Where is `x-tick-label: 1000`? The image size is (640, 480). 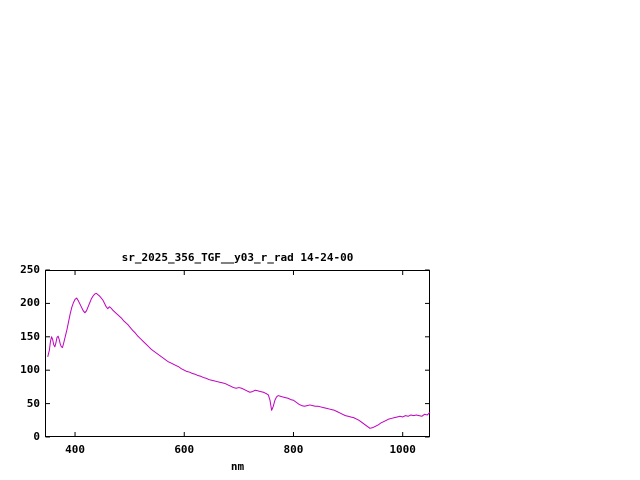
x-tick-label: 1000 is located at coordinates (402, 449).